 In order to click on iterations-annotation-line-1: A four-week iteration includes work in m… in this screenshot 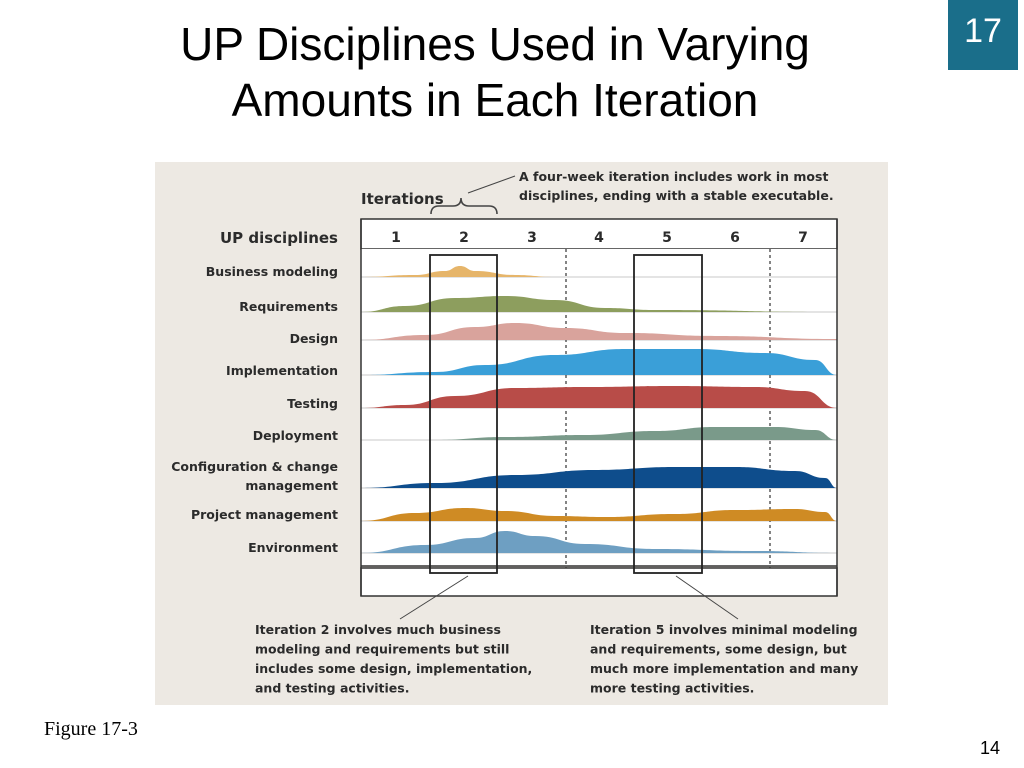, I will do `click(673, 176)`.